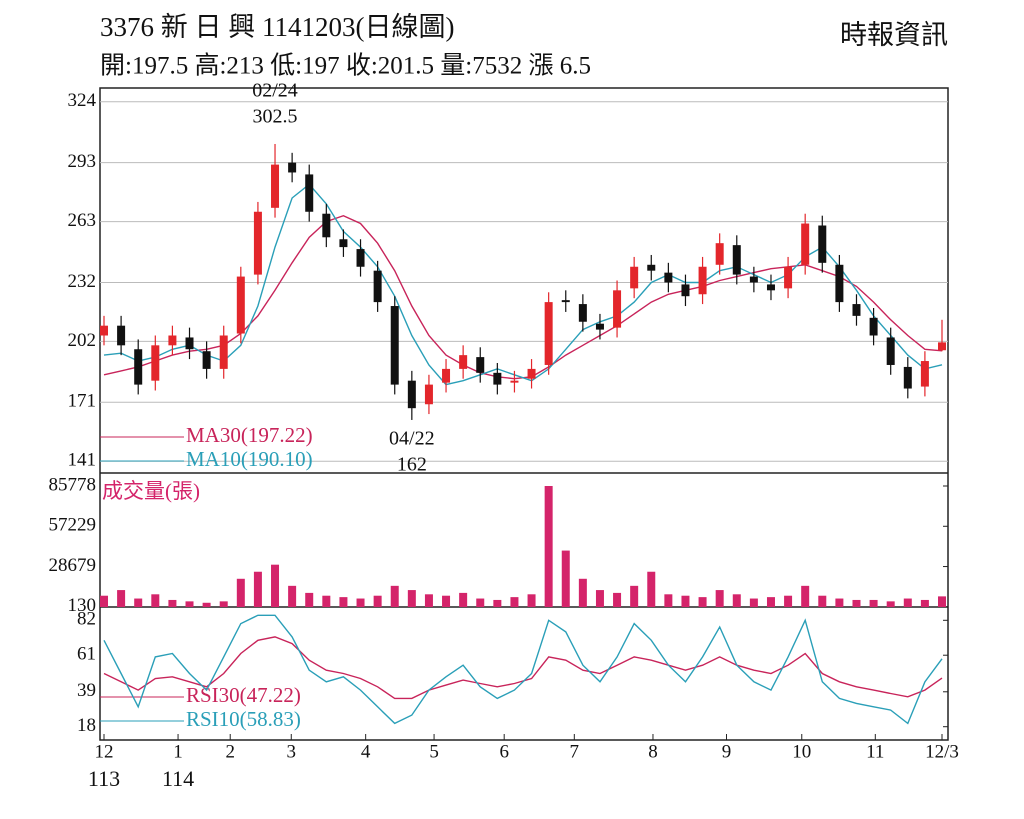  What do you see at coordinates (504, 751) in the screenshot?
I see `x-tick-label: 6` at bounding box center [504, 751].